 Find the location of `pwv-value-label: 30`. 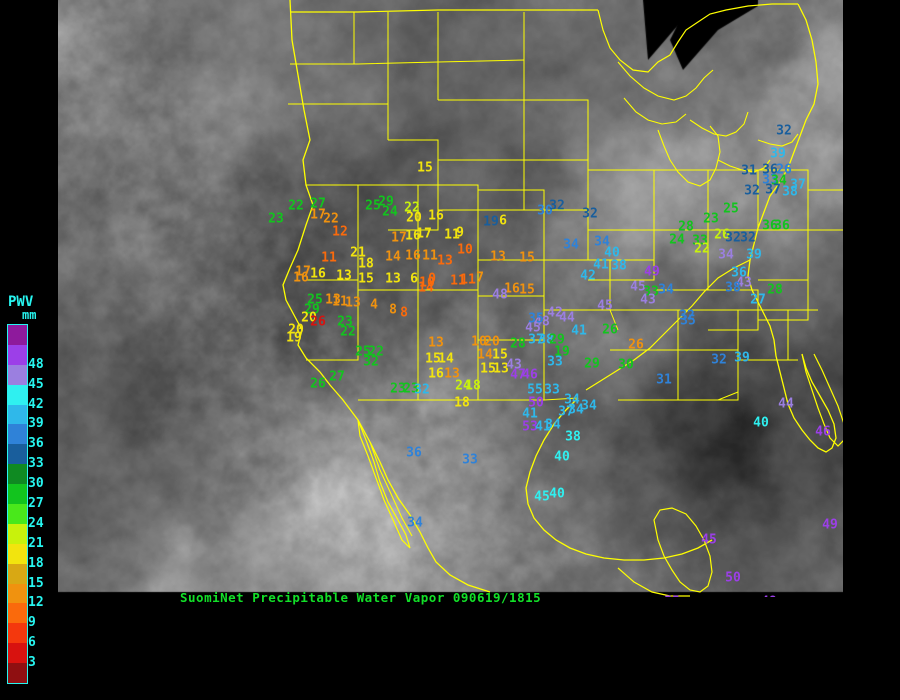

pwv-value-label: 30 is located at coordinates (626, 365).